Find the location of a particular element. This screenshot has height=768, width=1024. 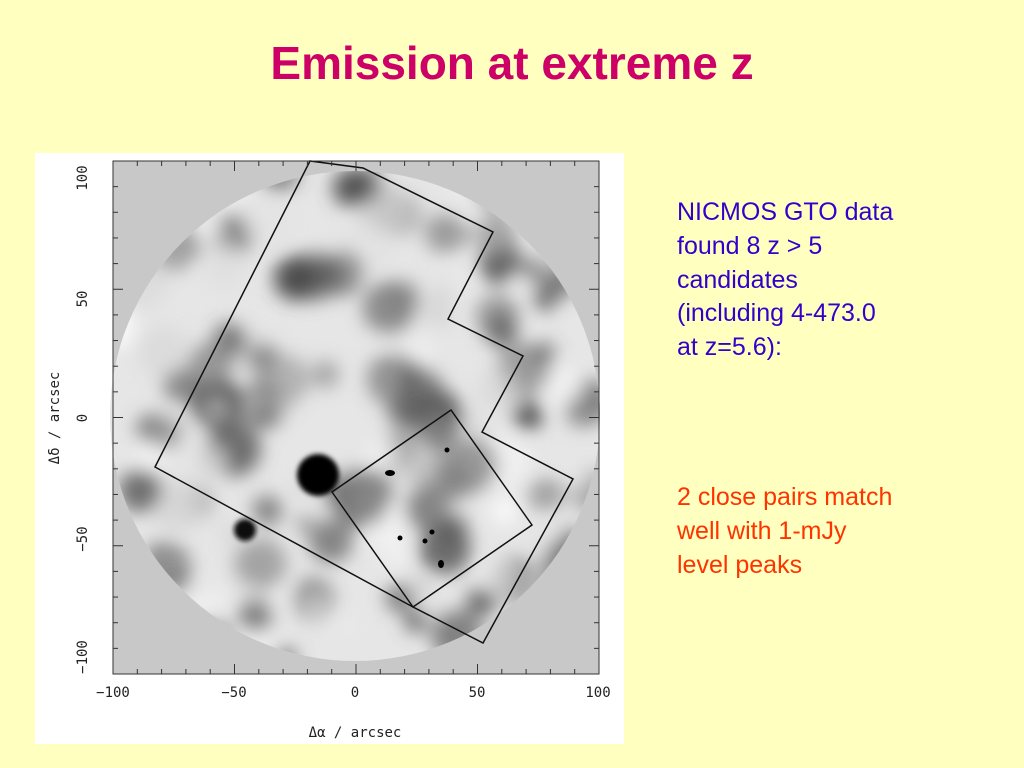

secondary-source is located at coordinates (245, 530).